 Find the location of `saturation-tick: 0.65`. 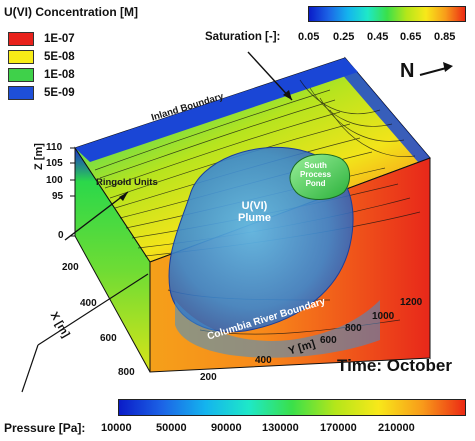

saturation-tick: 0.65 is located at coordinates (411, 37).